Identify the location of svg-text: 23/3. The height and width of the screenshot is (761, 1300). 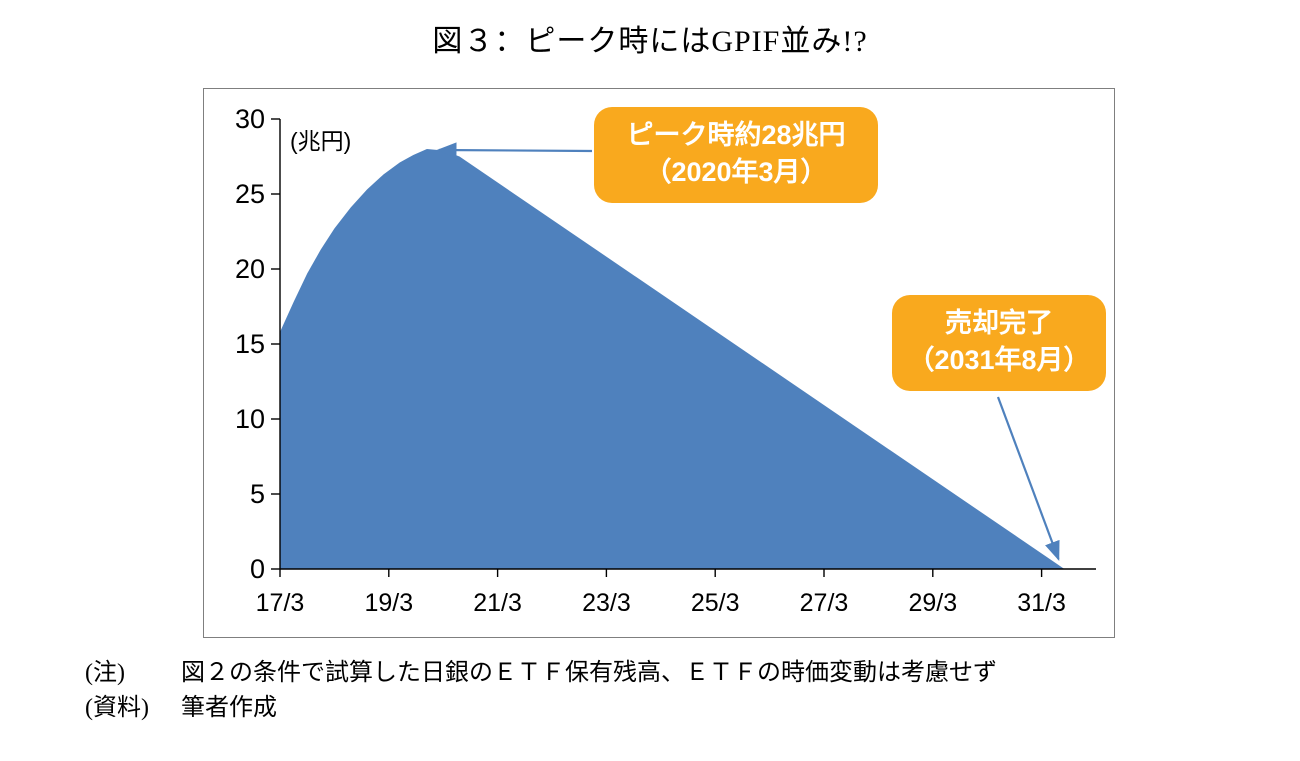
(606, 603).